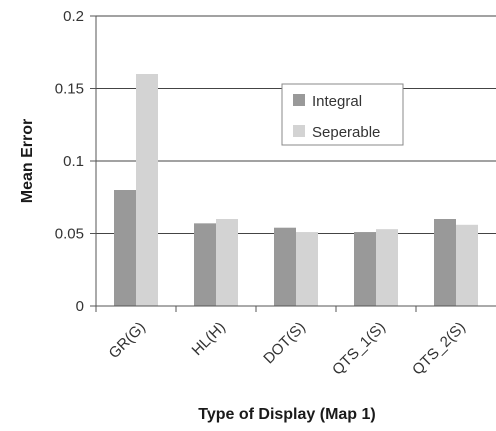  I want to click on x-tick-label: QTS_2(S), so click(439, 349).